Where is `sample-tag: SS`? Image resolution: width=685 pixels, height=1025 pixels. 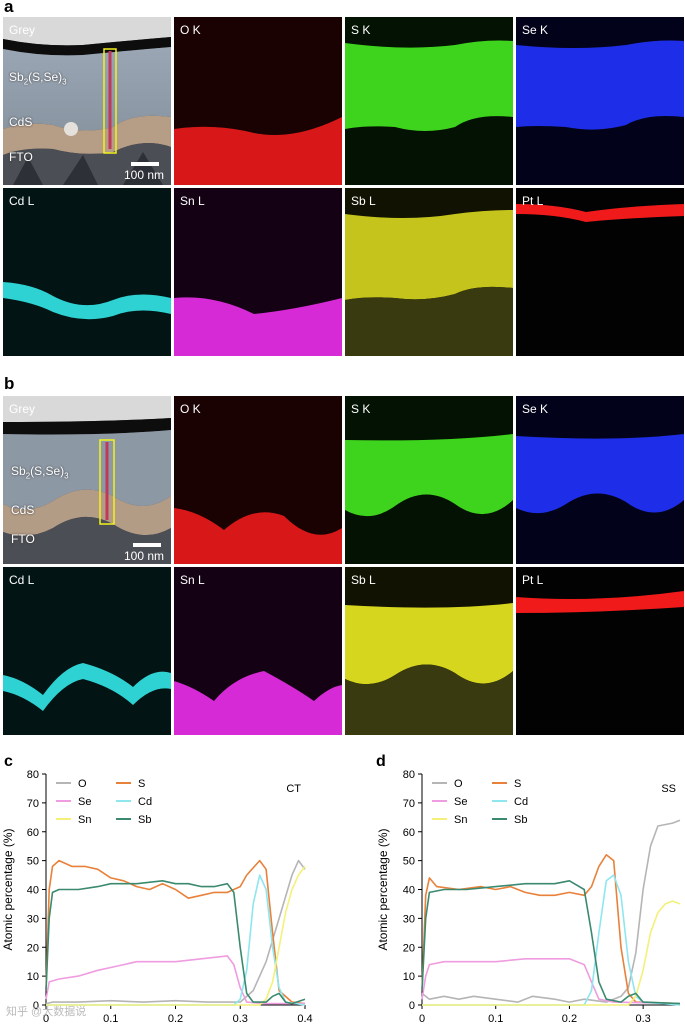
sample-tag: SS is located at coordinates (668, 789).